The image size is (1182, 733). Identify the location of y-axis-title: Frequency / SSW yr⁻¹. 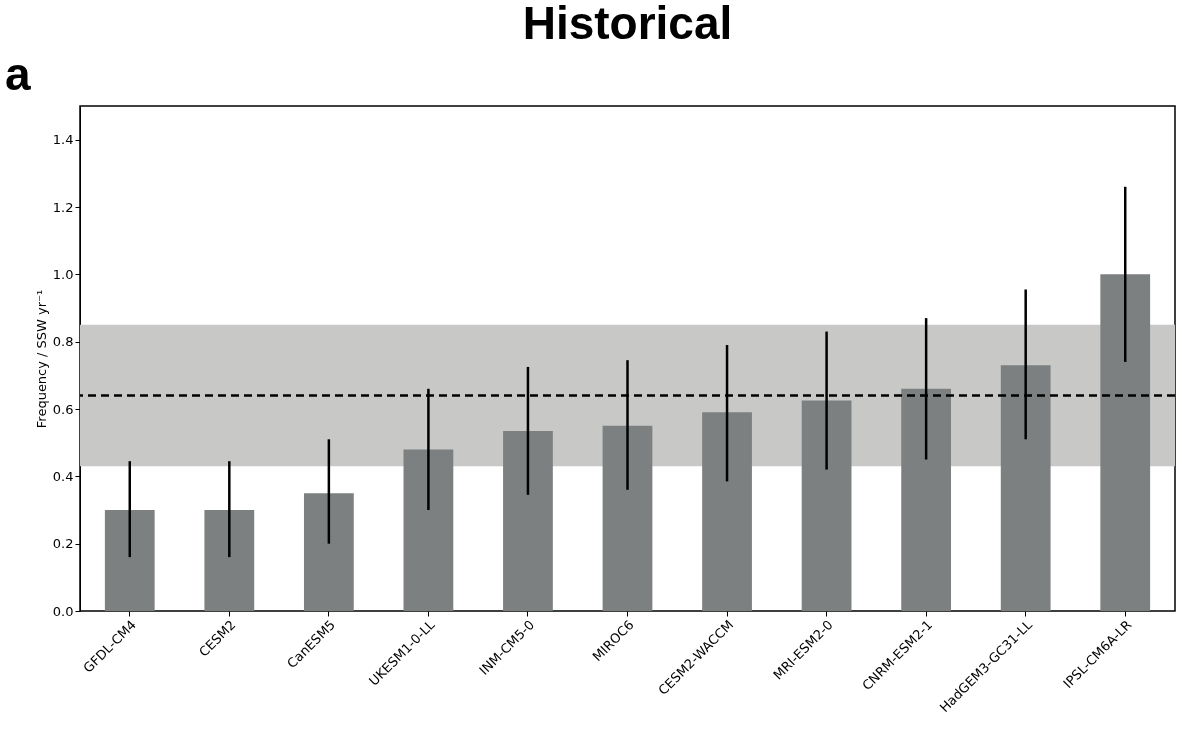
(41, 359).